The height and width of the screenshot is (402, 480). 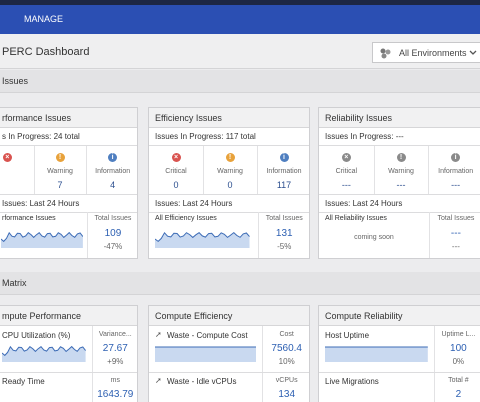 I want to click on top-strip, so click(x=240, y=2).